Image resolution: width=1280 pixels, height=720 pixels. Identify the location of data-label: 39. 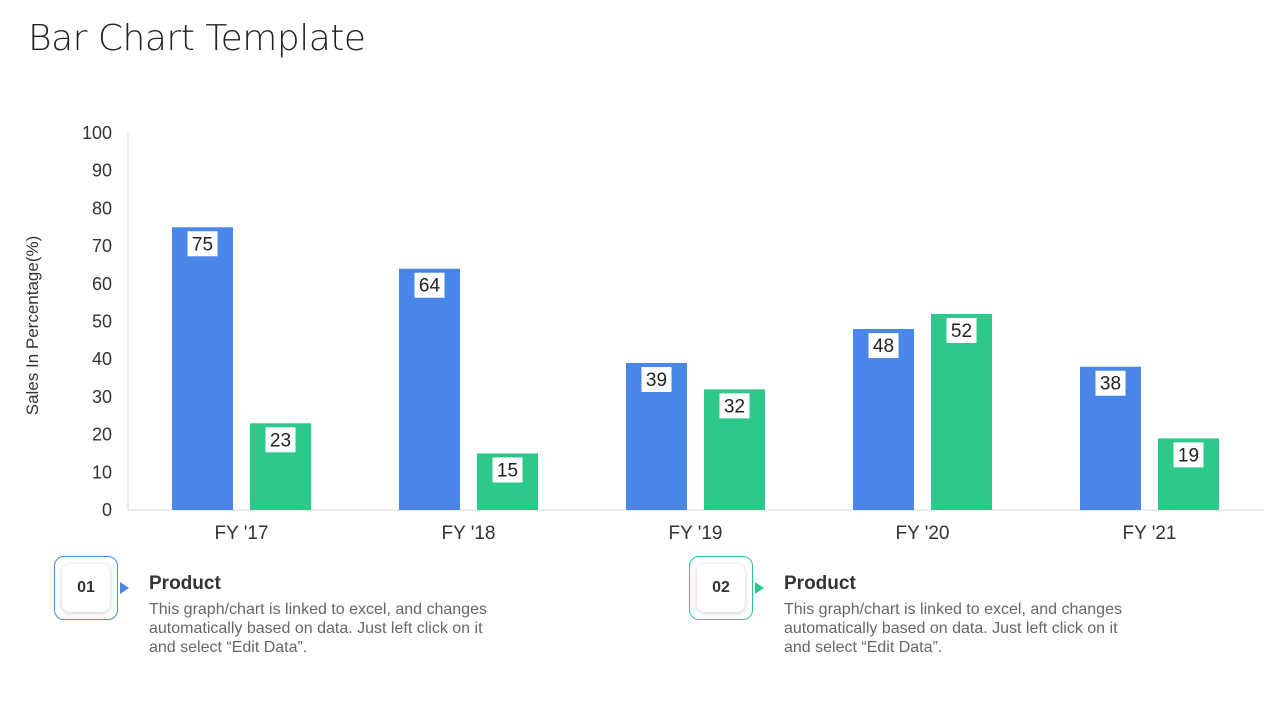
(656, 380).